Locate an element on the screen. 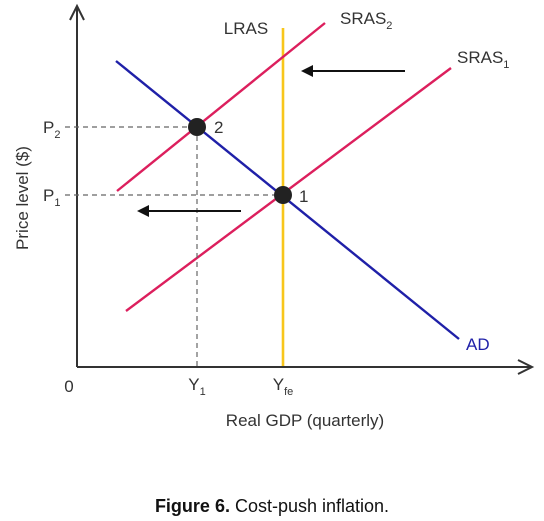 This screenshot has width=544, height=521. sras2-label-subscript: 2 is located at coordinates (389, 26).